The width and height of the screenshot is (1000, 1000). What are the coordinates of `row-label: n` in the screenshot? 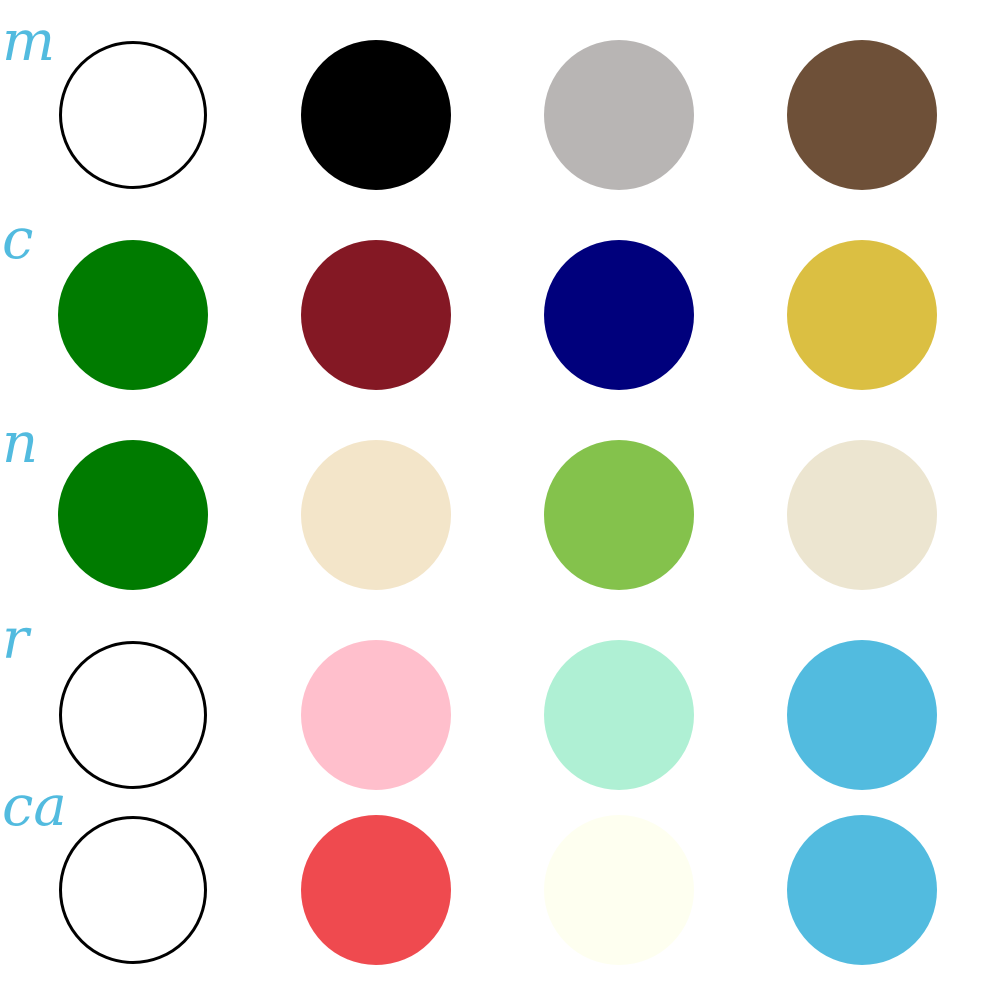 It's located at (20, 443).